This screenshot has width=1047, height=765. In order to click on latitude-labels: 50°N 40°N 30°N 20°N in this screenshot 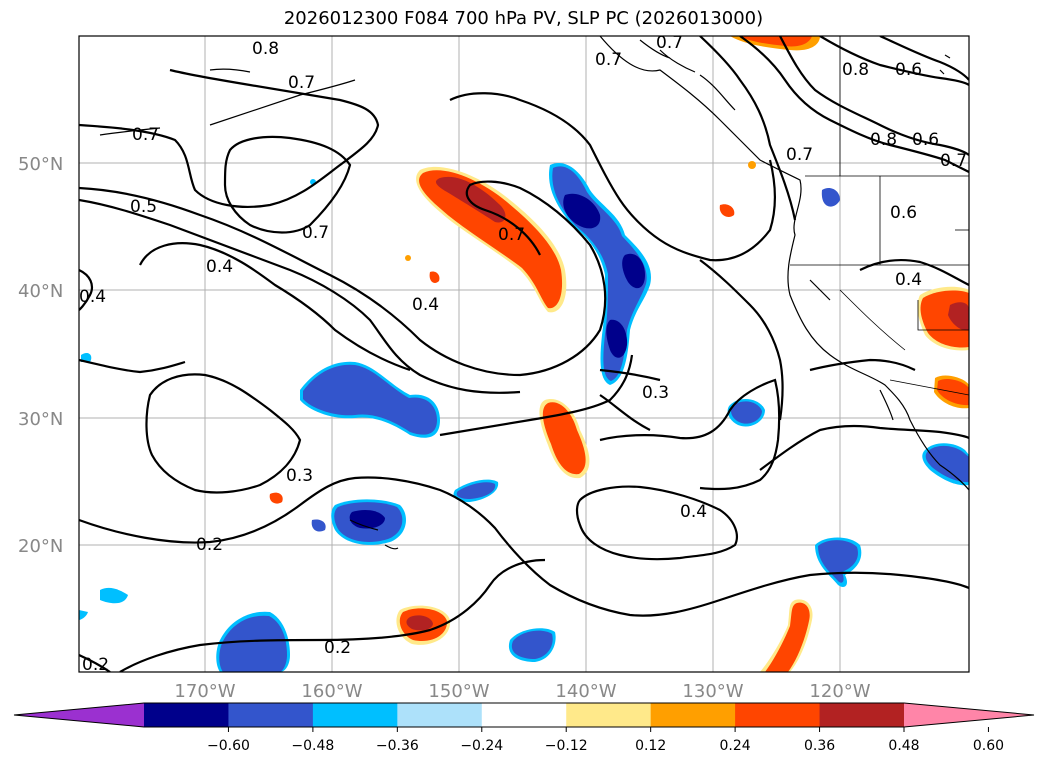, I will do `click(40, 355)`.